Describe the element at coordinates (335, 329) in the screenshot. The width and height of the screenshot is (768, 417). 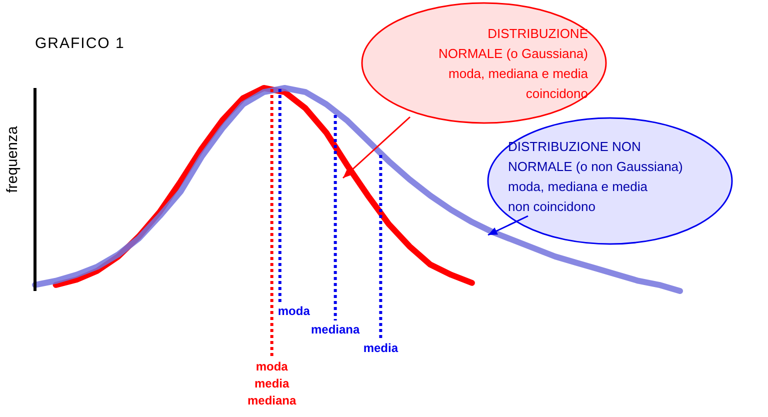
I see `text: mediana` at that location.